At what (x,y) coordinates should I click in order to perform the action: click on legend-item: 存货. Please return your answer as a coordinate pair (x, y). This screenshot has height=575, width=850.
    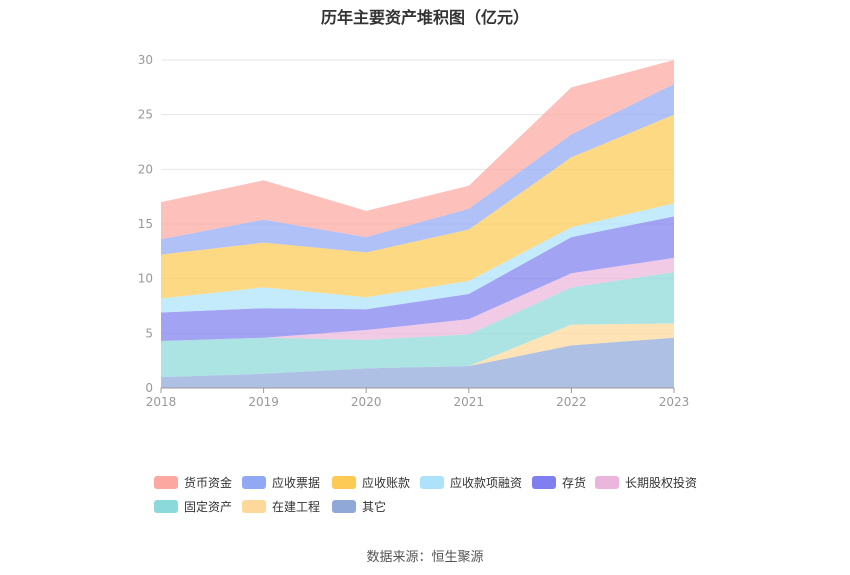
    Looking at the image, I should click on (559, 482).